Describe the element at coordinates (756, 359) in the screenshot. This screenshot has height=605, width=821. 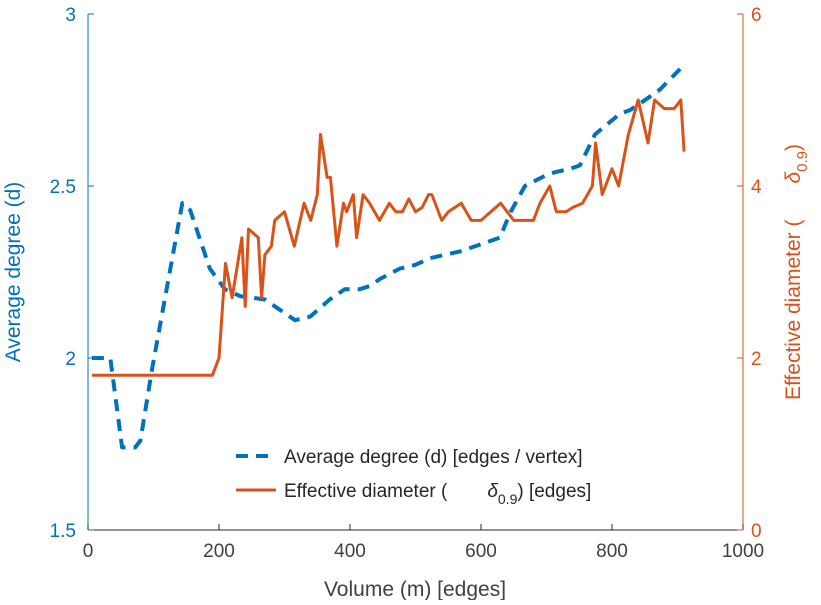
I see `right-y-tick-label: 2` at that location.